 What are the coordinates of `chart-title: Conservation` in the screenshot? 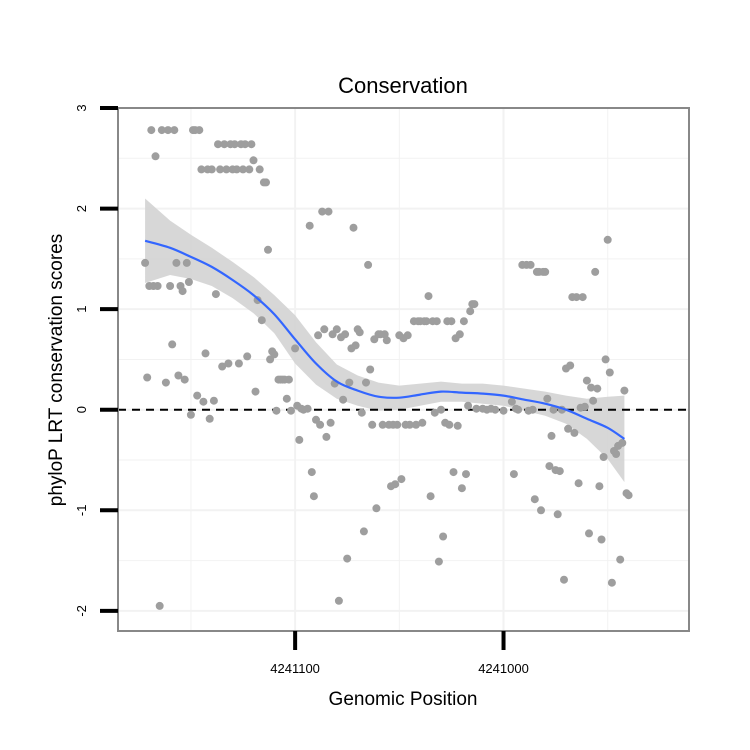 It's located at (403, 85).